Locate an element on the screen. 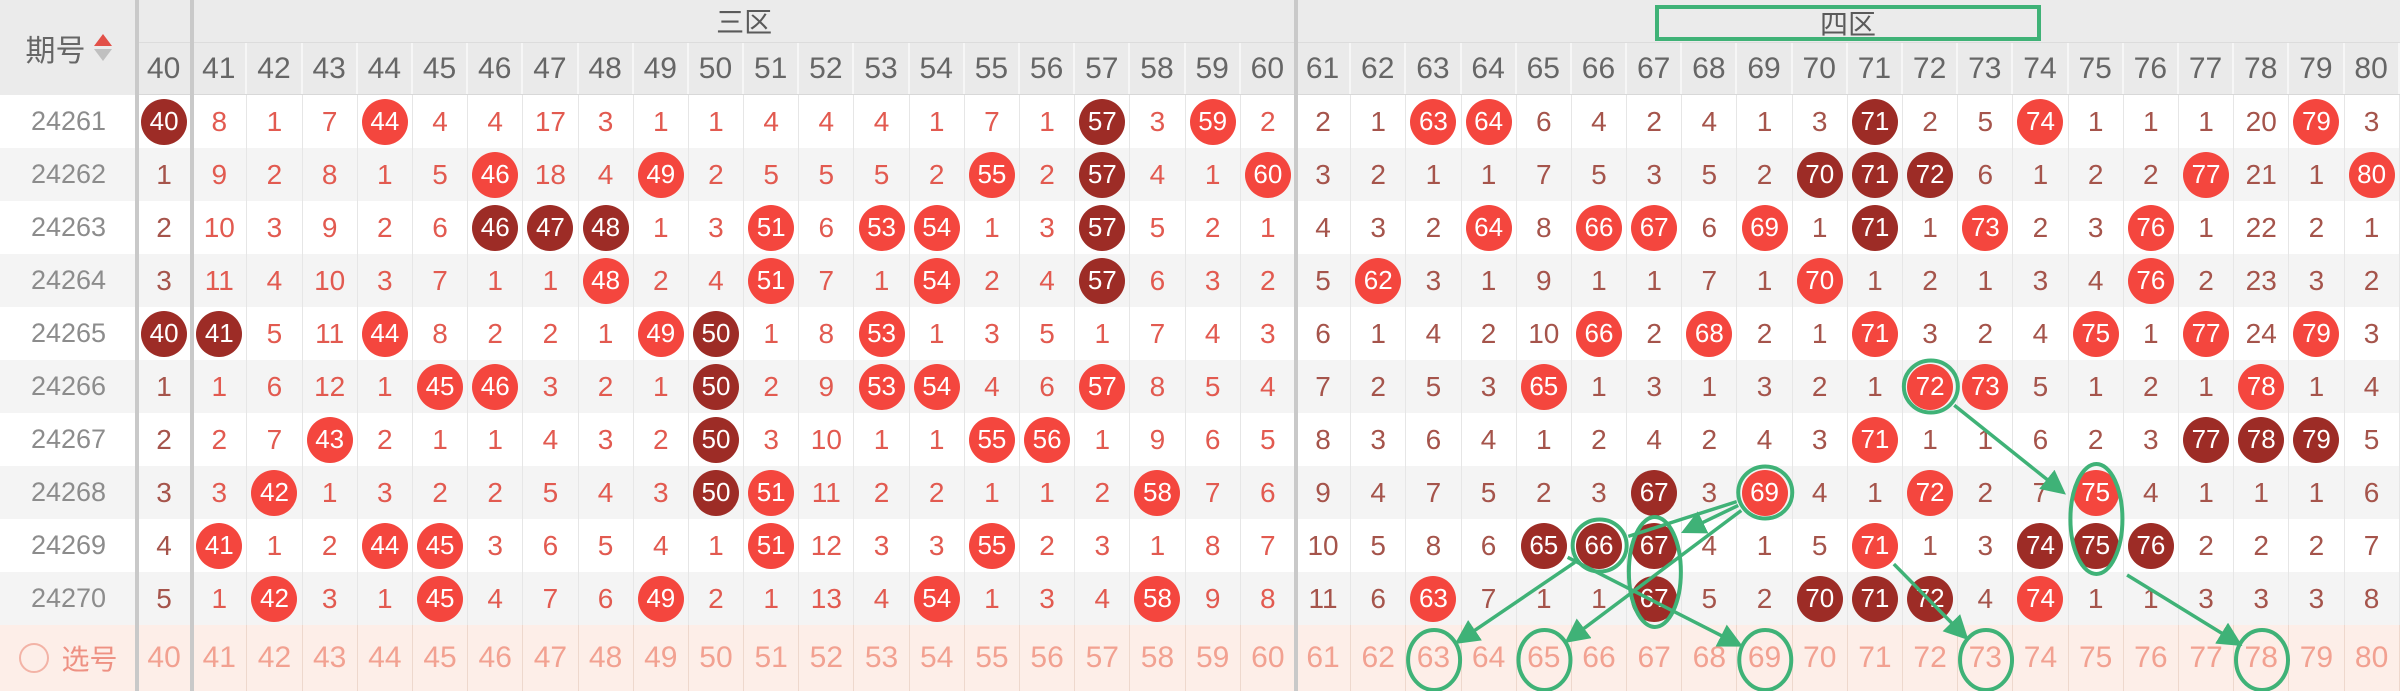 This screenshot has height=691, width=2400. pick-number-cell: 60 is located at coordinates (1268, 658).